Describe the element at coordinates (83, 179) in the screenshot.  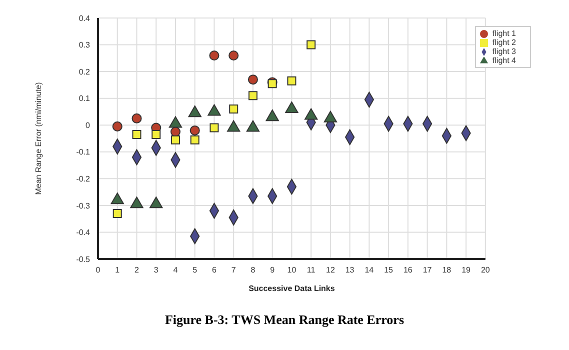
I see `y-tick-label: -0.2` at that location.